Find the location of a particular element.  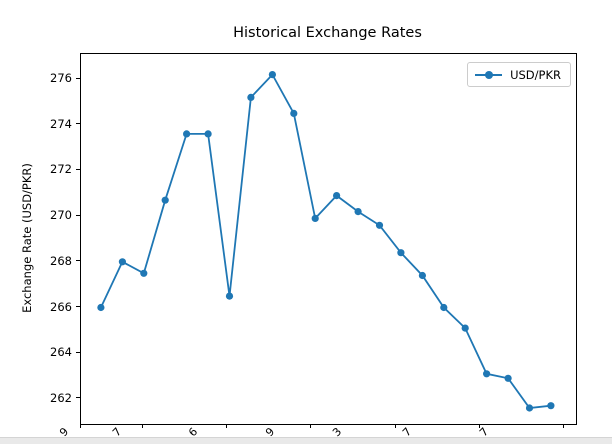

y-tick-label: 276 is located at coordinates (61, 78).